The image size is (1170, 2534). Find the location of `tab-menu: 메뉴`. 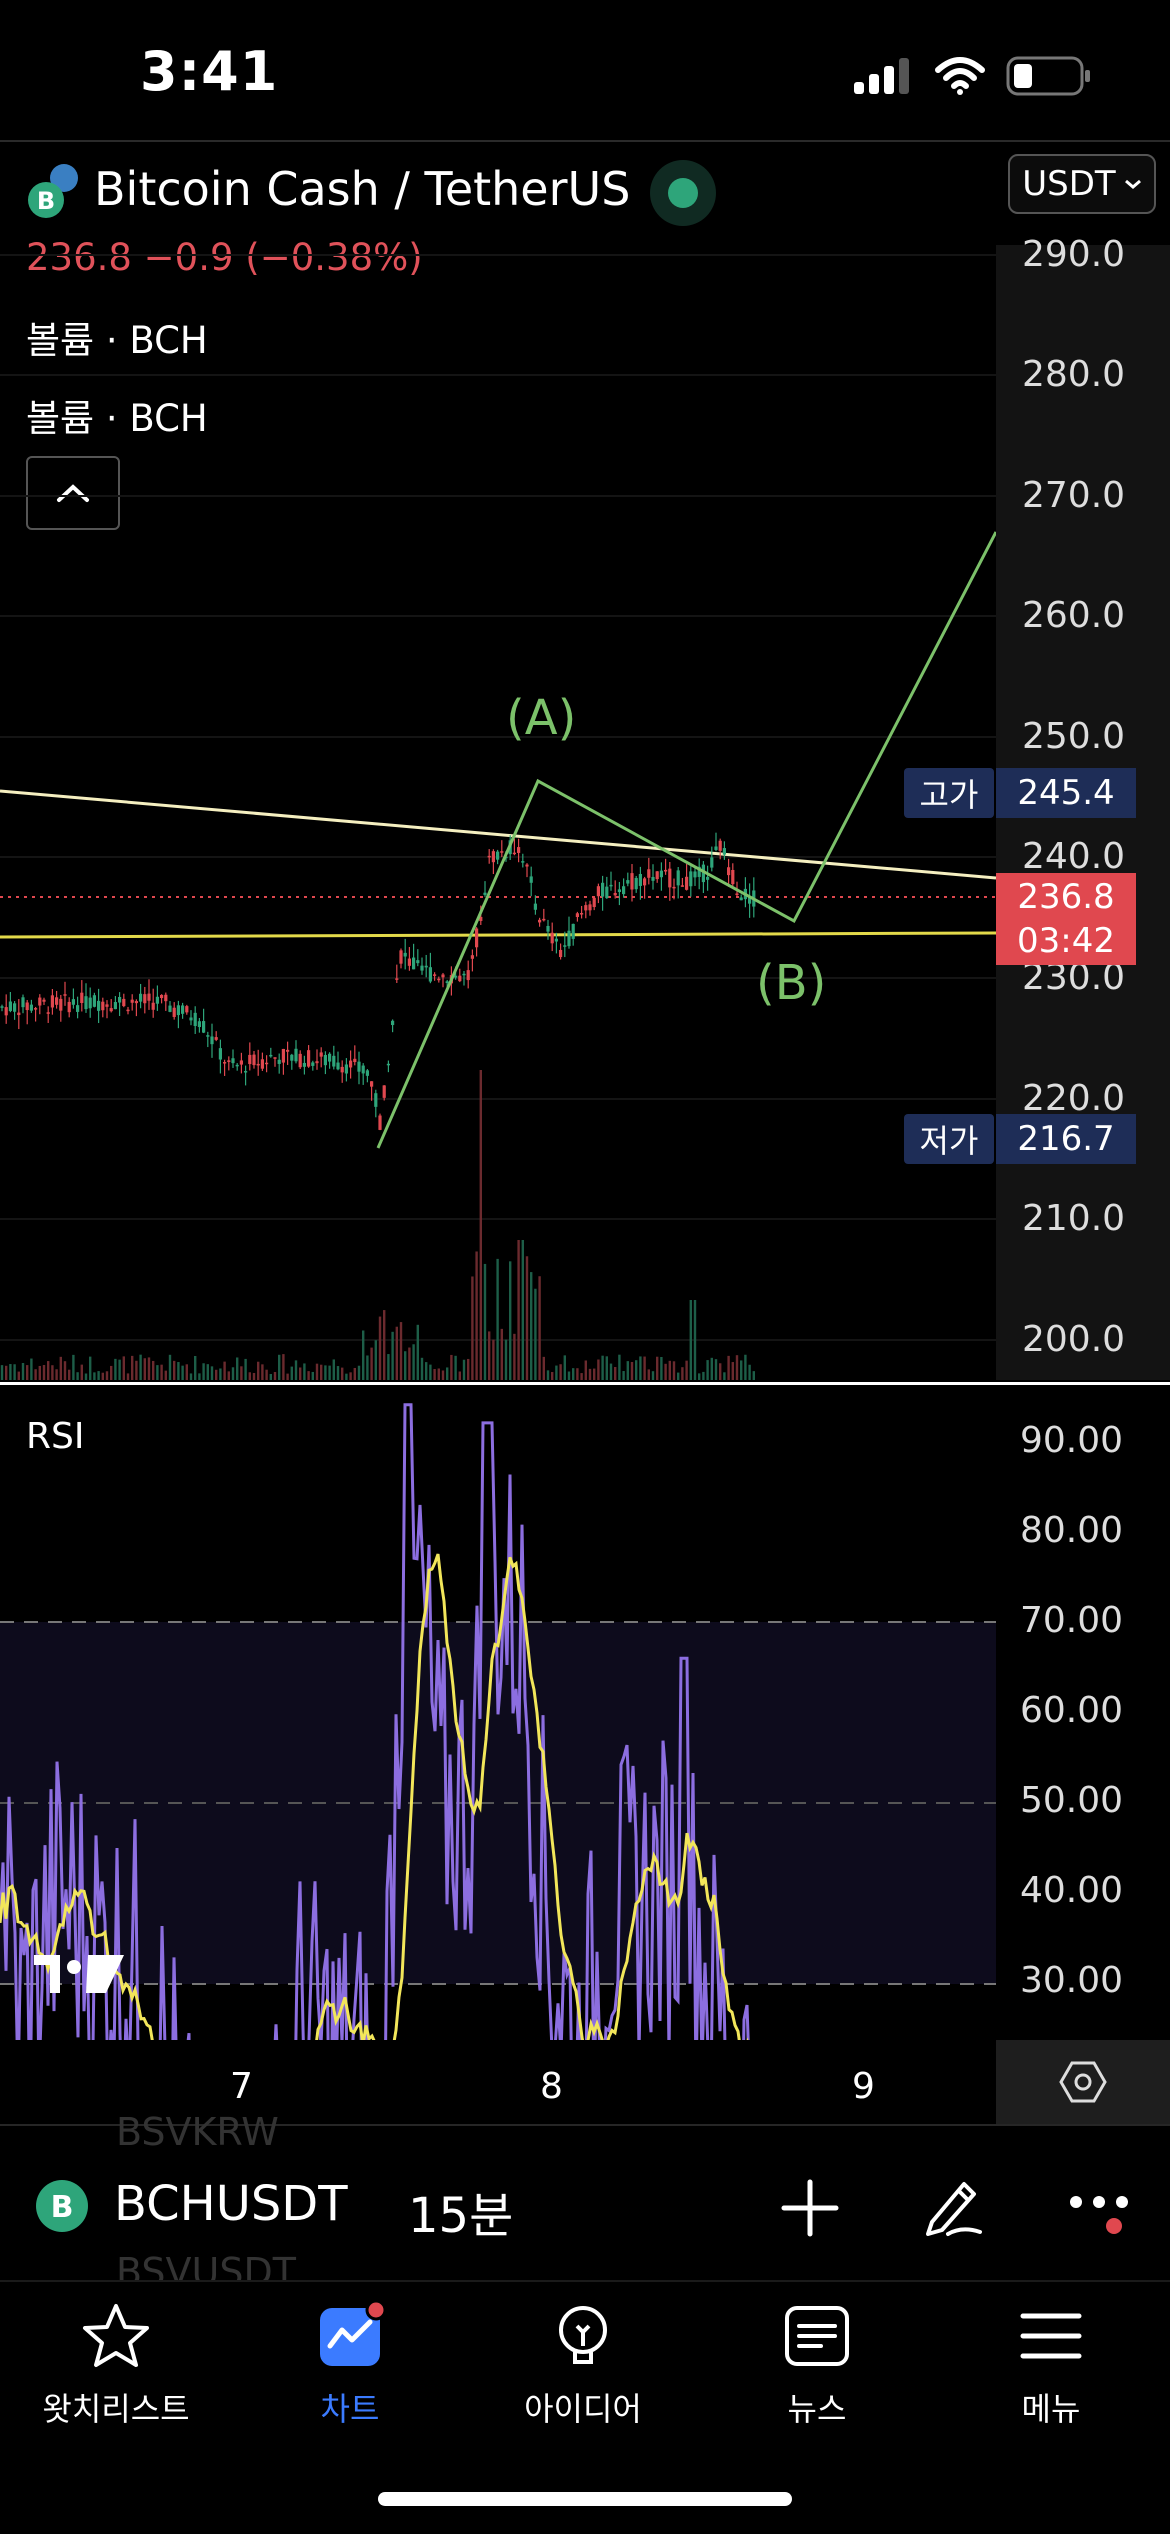

tab-menu: 메뉴 is located at coordinates (1051, 2365).